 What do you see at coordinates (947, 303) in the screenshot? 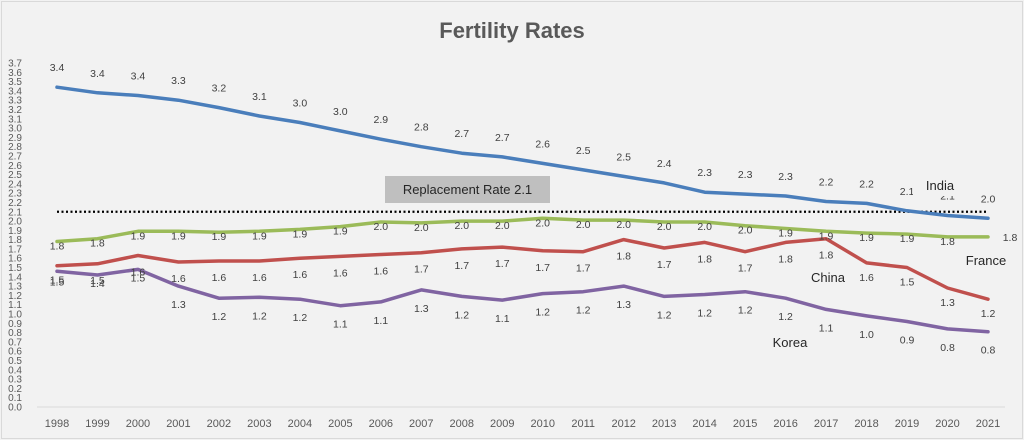
I see `data-label-china: 1.3` at bounding box center [947, 303].